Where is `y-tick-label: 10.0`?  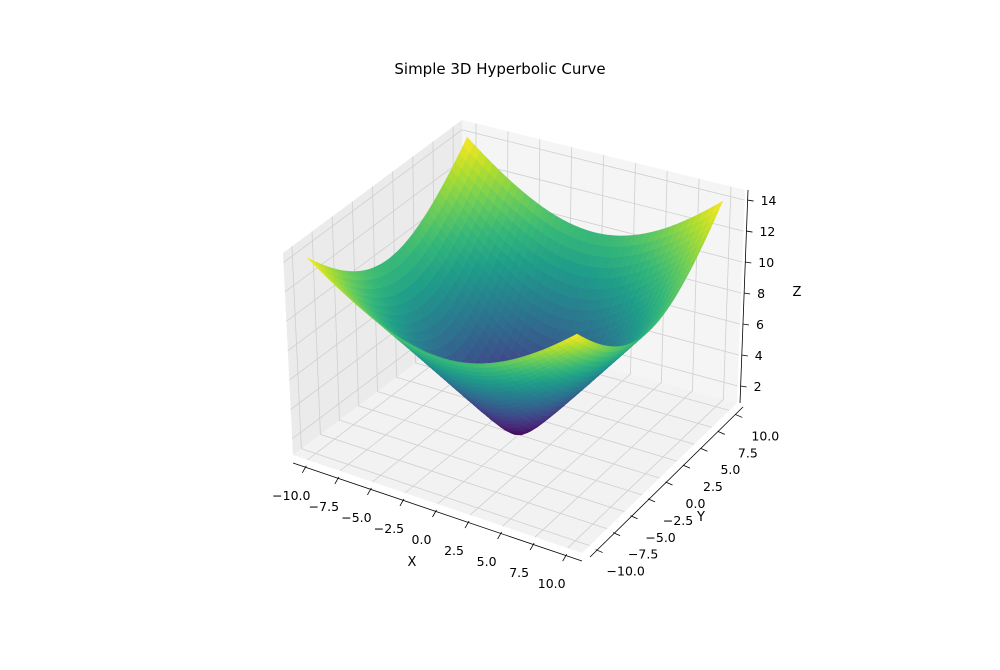 y-tick-label: 10.0 is located at coordinates (765, 435).